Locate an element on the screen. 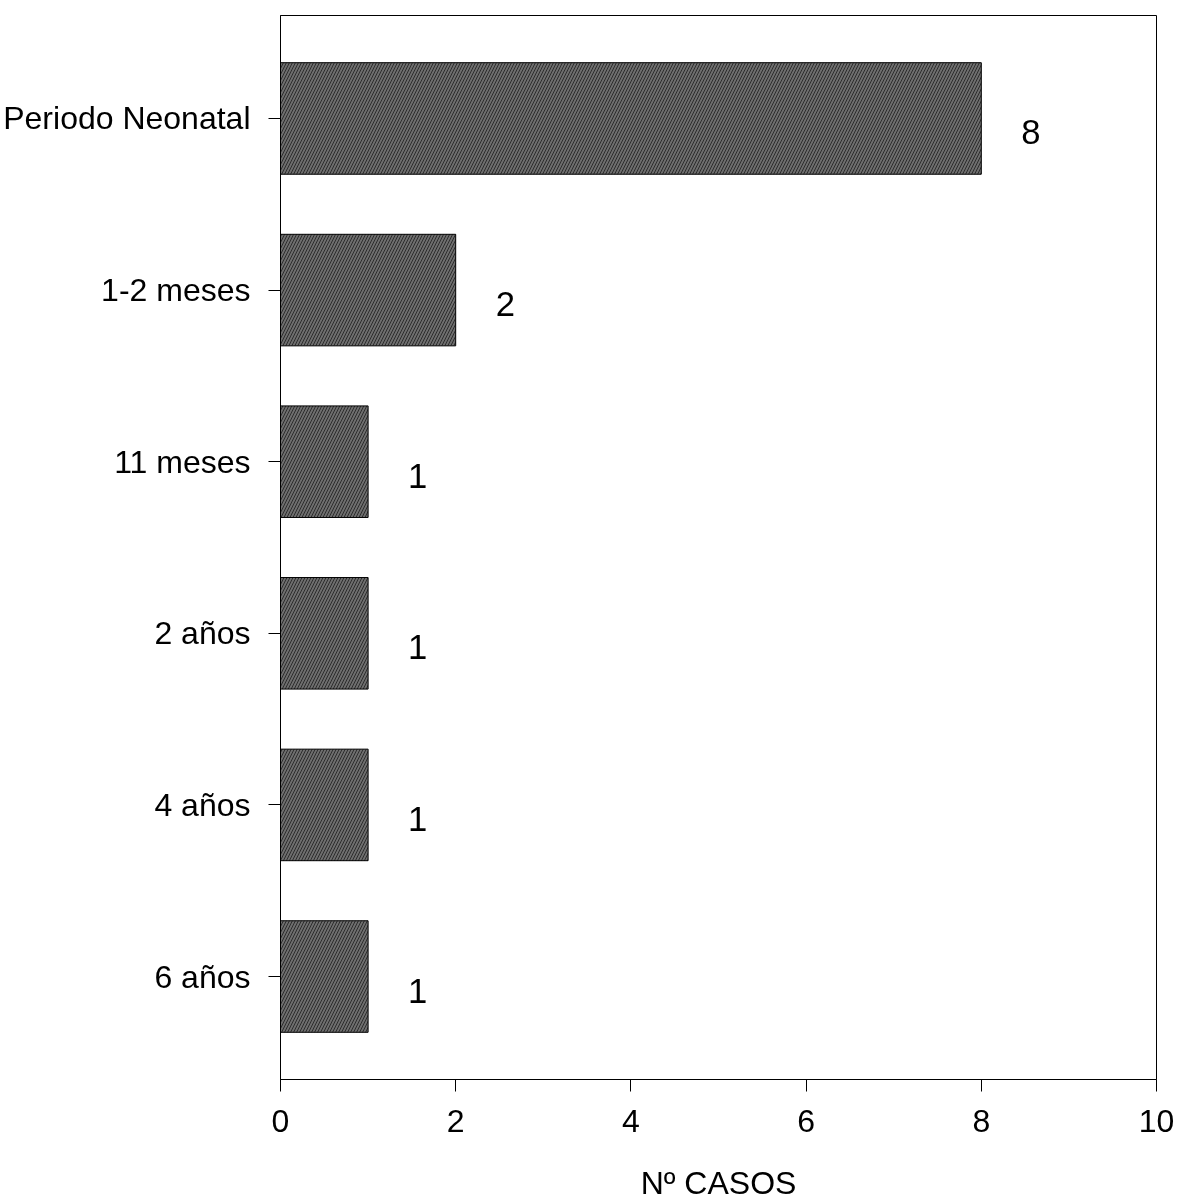 The width and height of the screenshot is (1181, 1203). x-tick-label: 8 is located at coordinates (981, 1120).